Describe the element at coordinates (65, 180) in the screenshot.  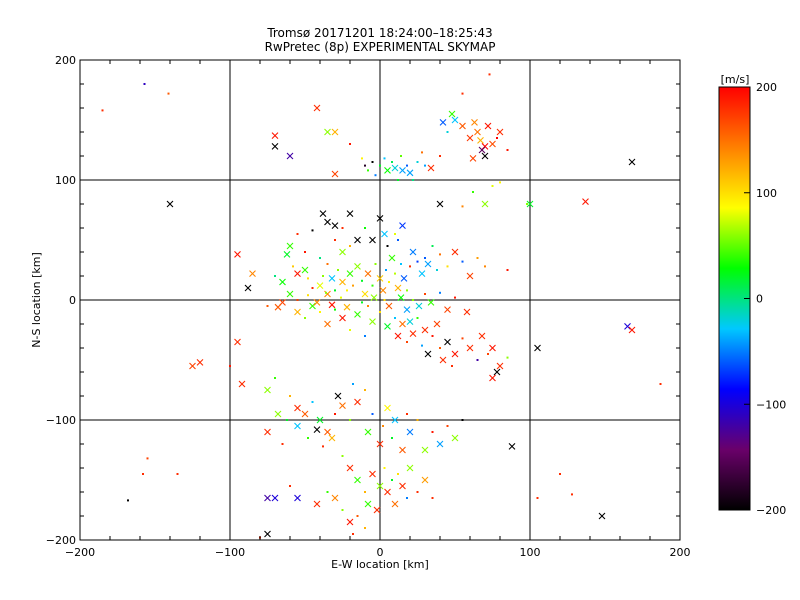
I see `y-tick-label: 100` at that location.